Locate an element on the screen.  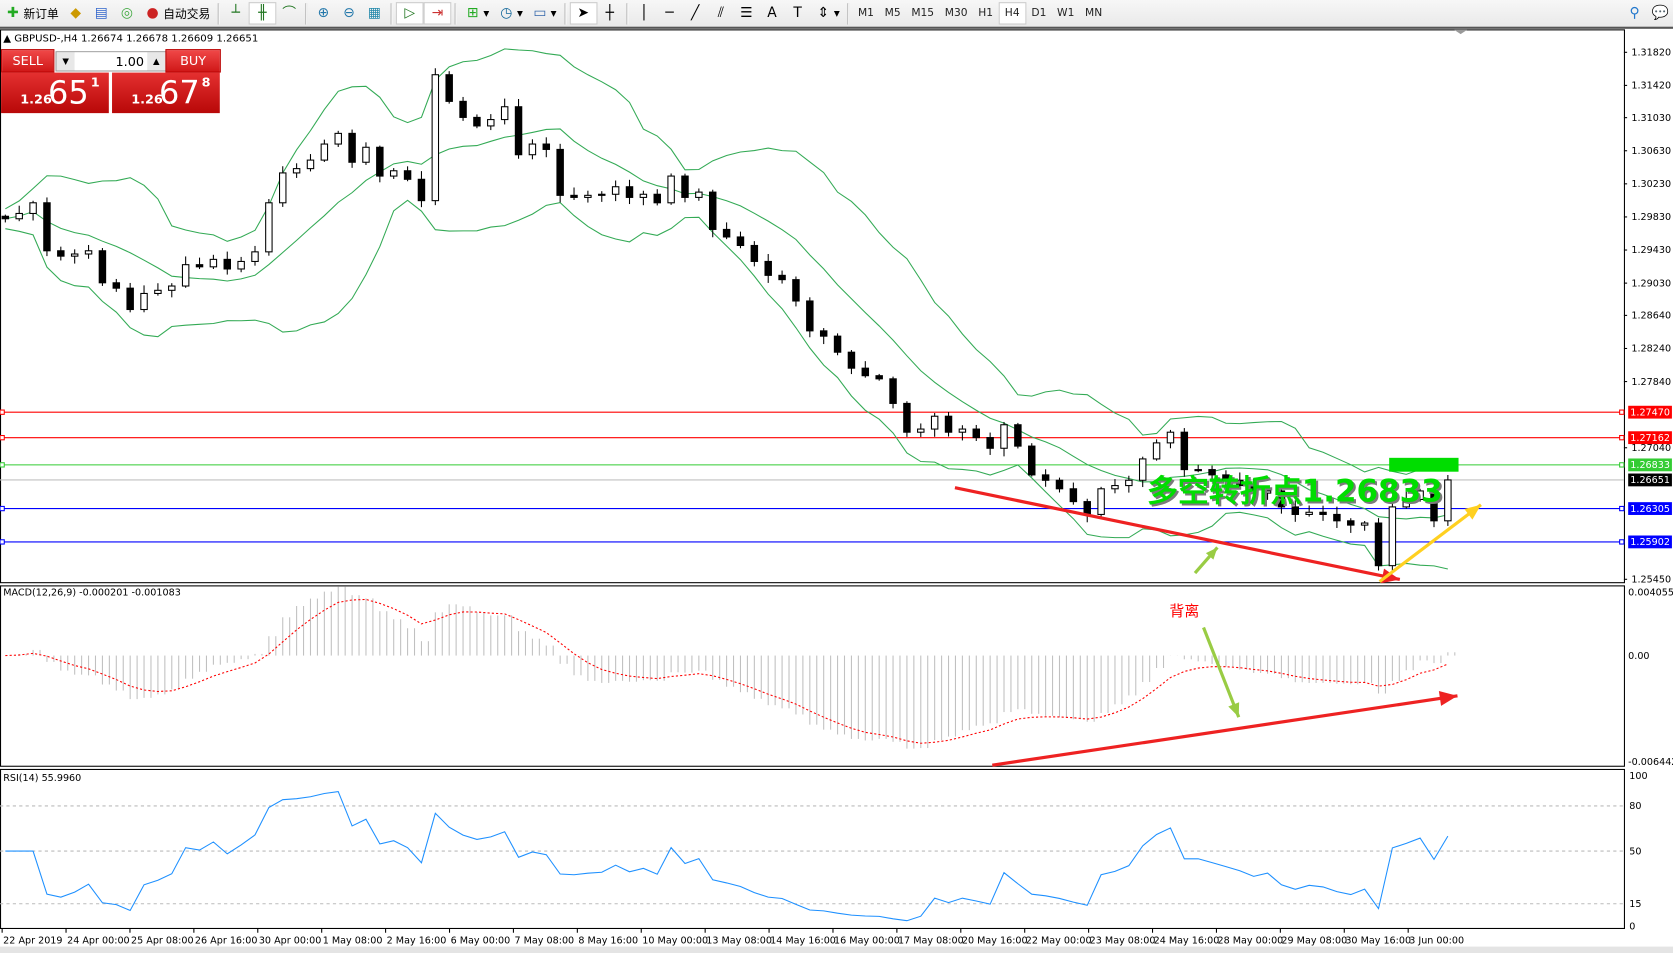
timeframe-m15: M15 is located at coordinates (923, 13).